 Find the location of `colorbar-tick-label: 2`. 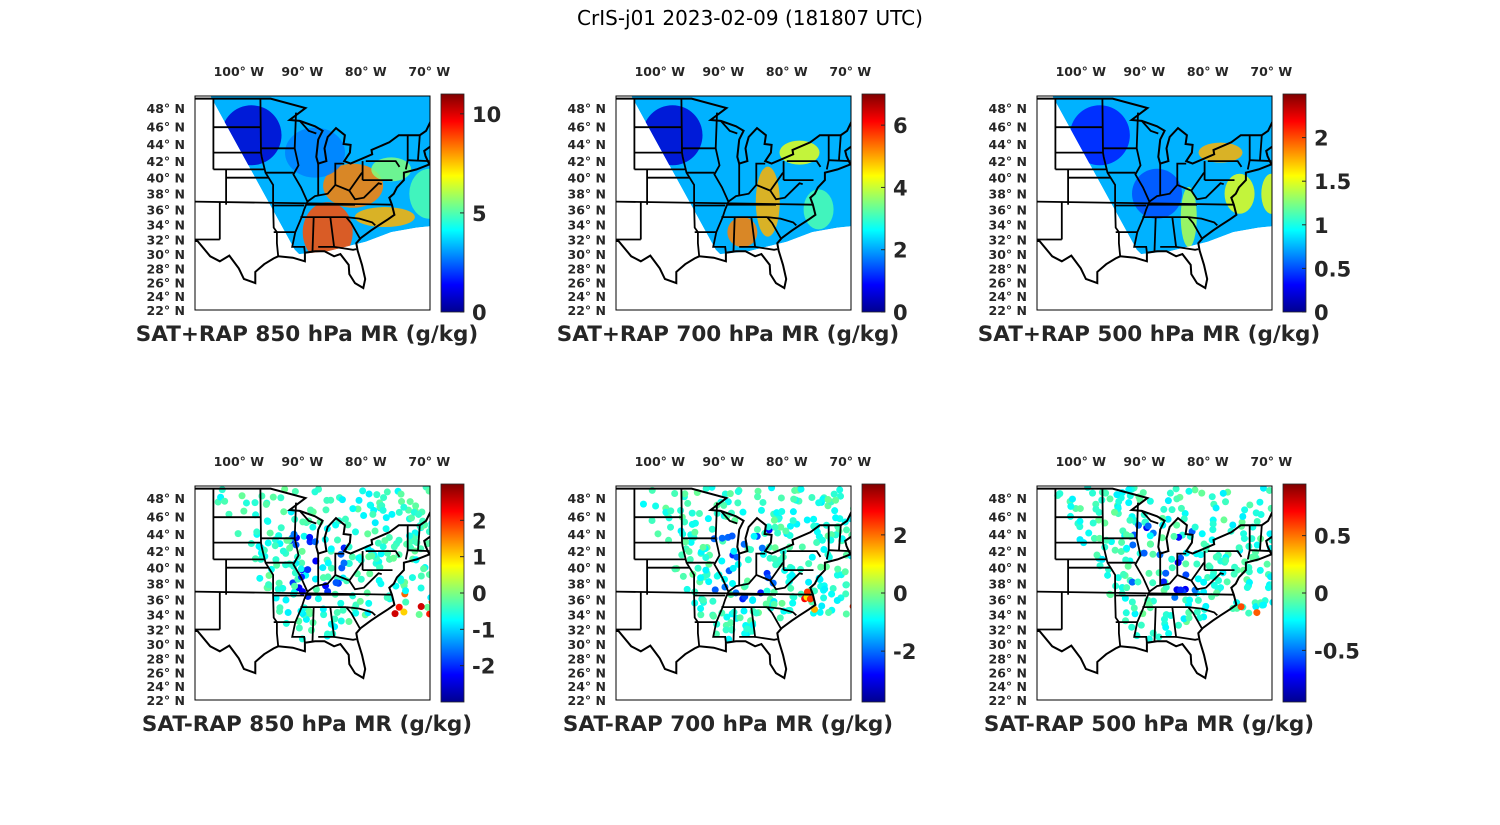

colorbar-tick-label: 2 is located at coordinates (1321, 139).